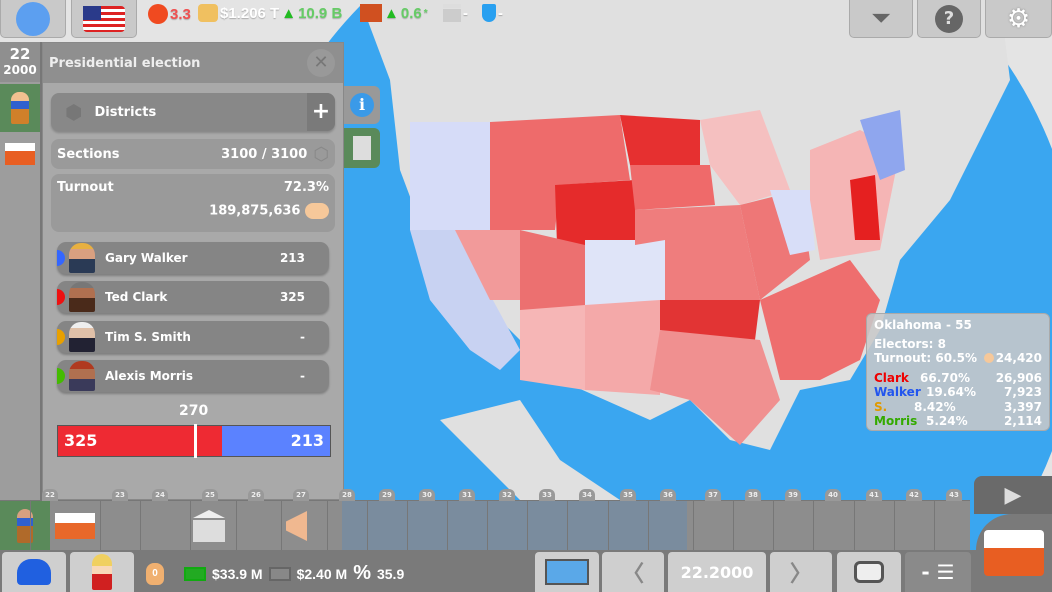 This screenshot has height=592, width=1052. Describe the element at coordinates (489, 13) in the screenshot. I see `flask-icon` at that location.